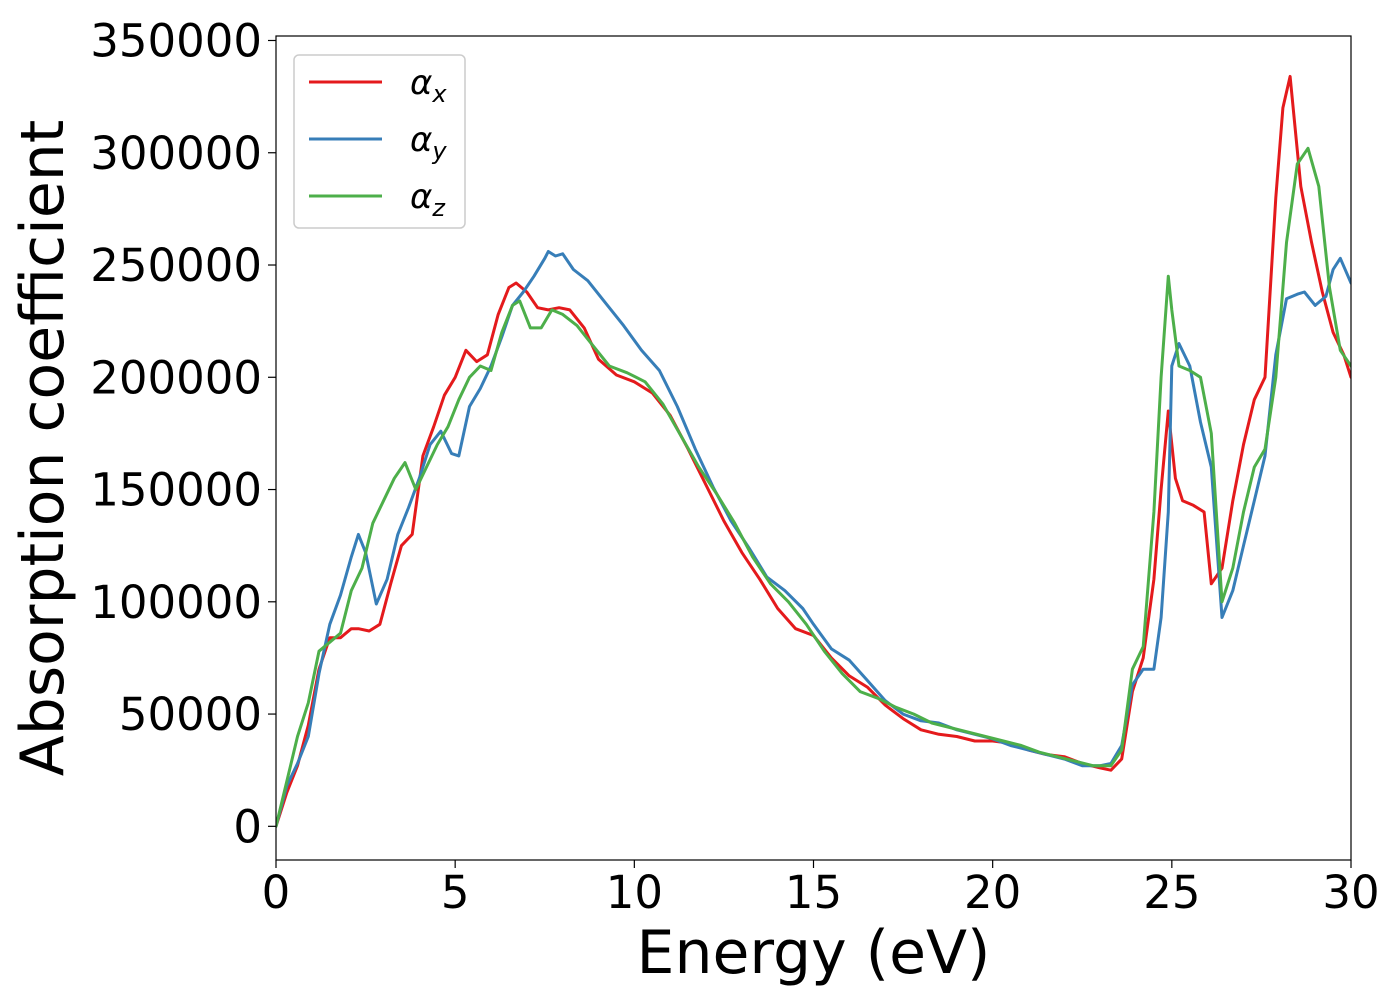 The width and height of the screenshot is (1400, 1000). Describe the element at coordinates (276, 892) in the screenshot. I see `x-tick-label: 0` at that location.